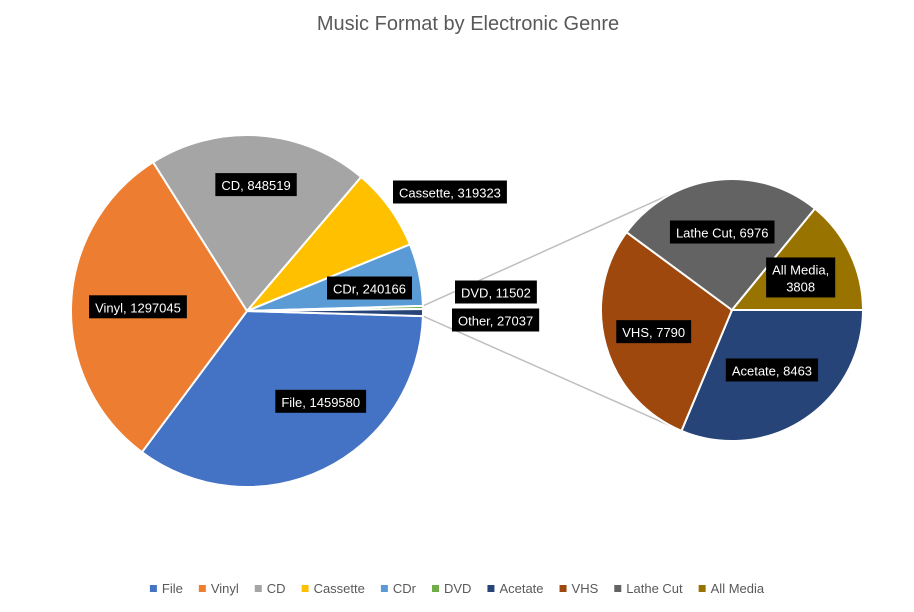  I want to click on label-acetate-box, so click(772, 370).